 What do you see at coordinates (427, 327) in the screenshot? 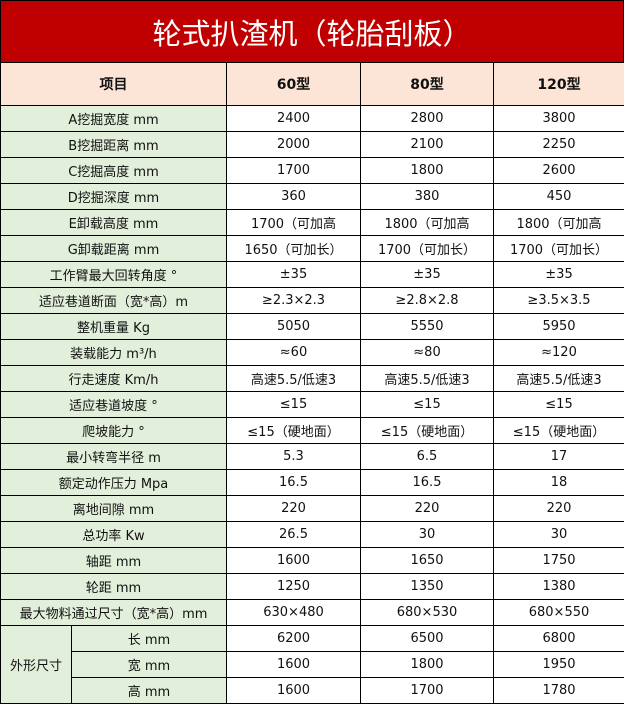
I see `cell-value: 5550` at bounding box center [427, 327].